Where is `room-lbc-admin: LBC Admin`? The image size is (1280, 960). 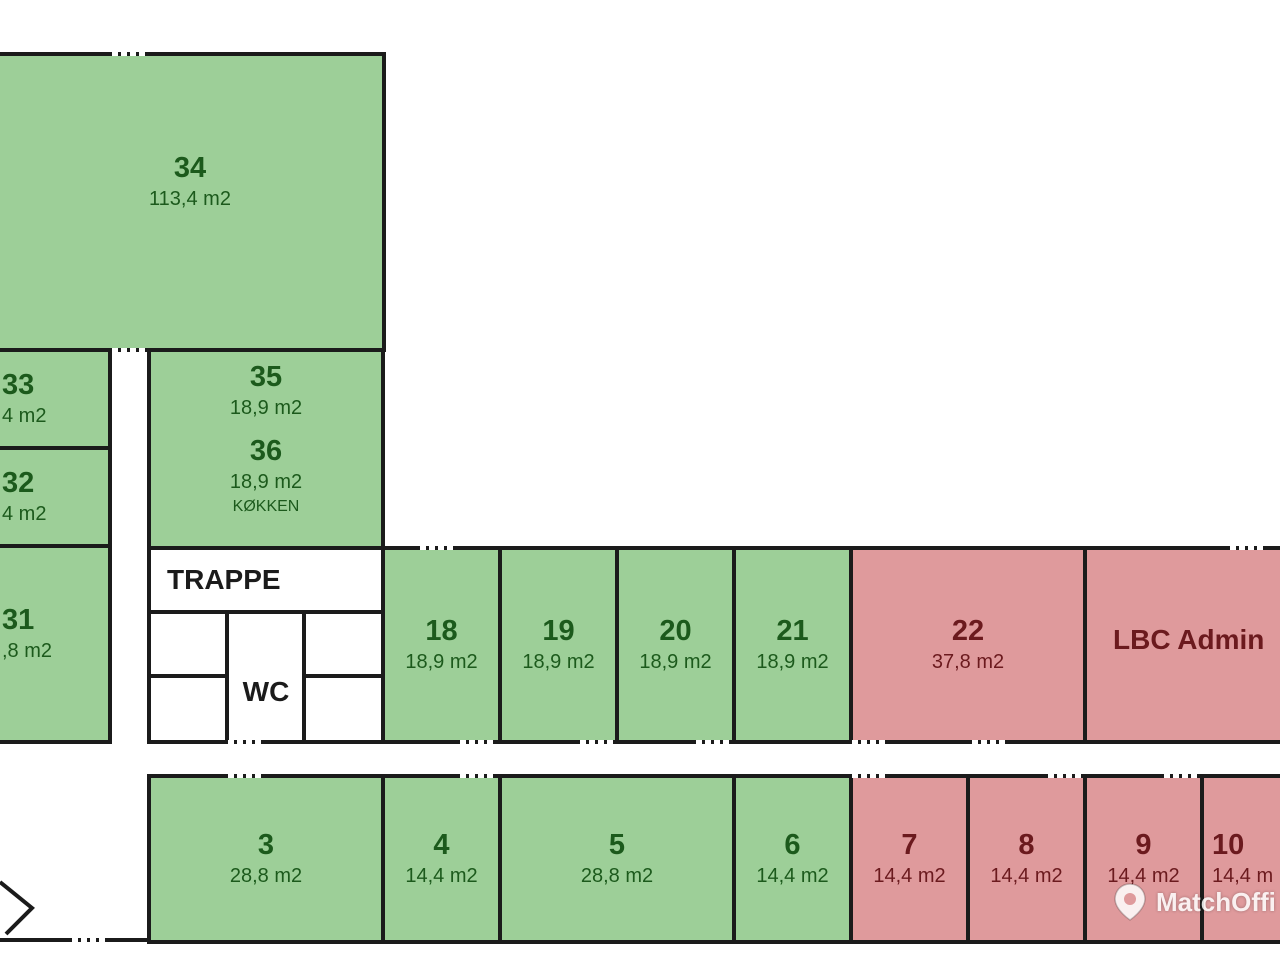 room-lbc-admin: LBC Admin is located at coordinates (1181, 645).